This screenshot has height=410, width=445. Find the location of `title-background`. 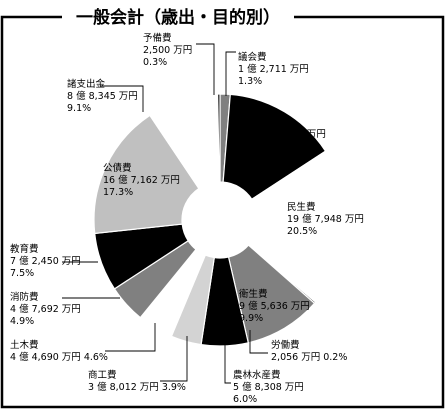

title-background is located at coordinates (178, 17).